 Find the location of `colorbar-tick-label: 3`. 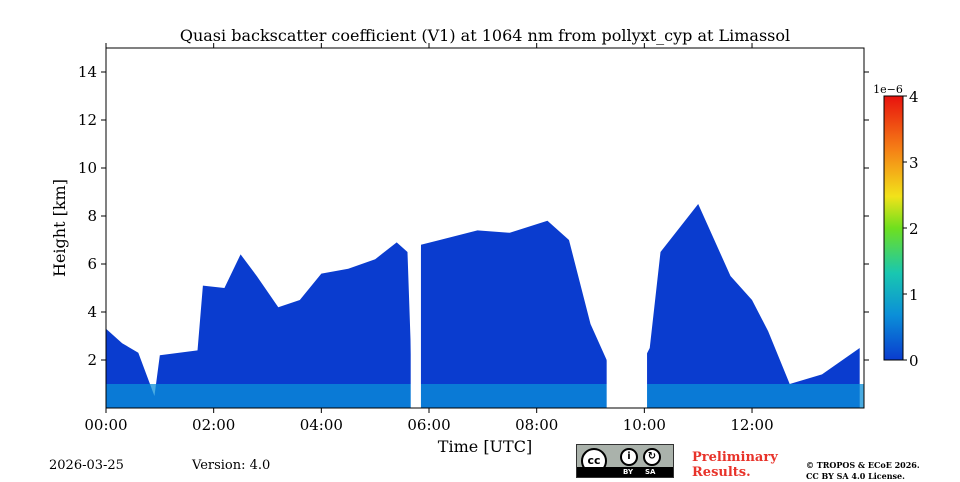

colorbar-tick-label: 3 is located at coordinates (914, 163).